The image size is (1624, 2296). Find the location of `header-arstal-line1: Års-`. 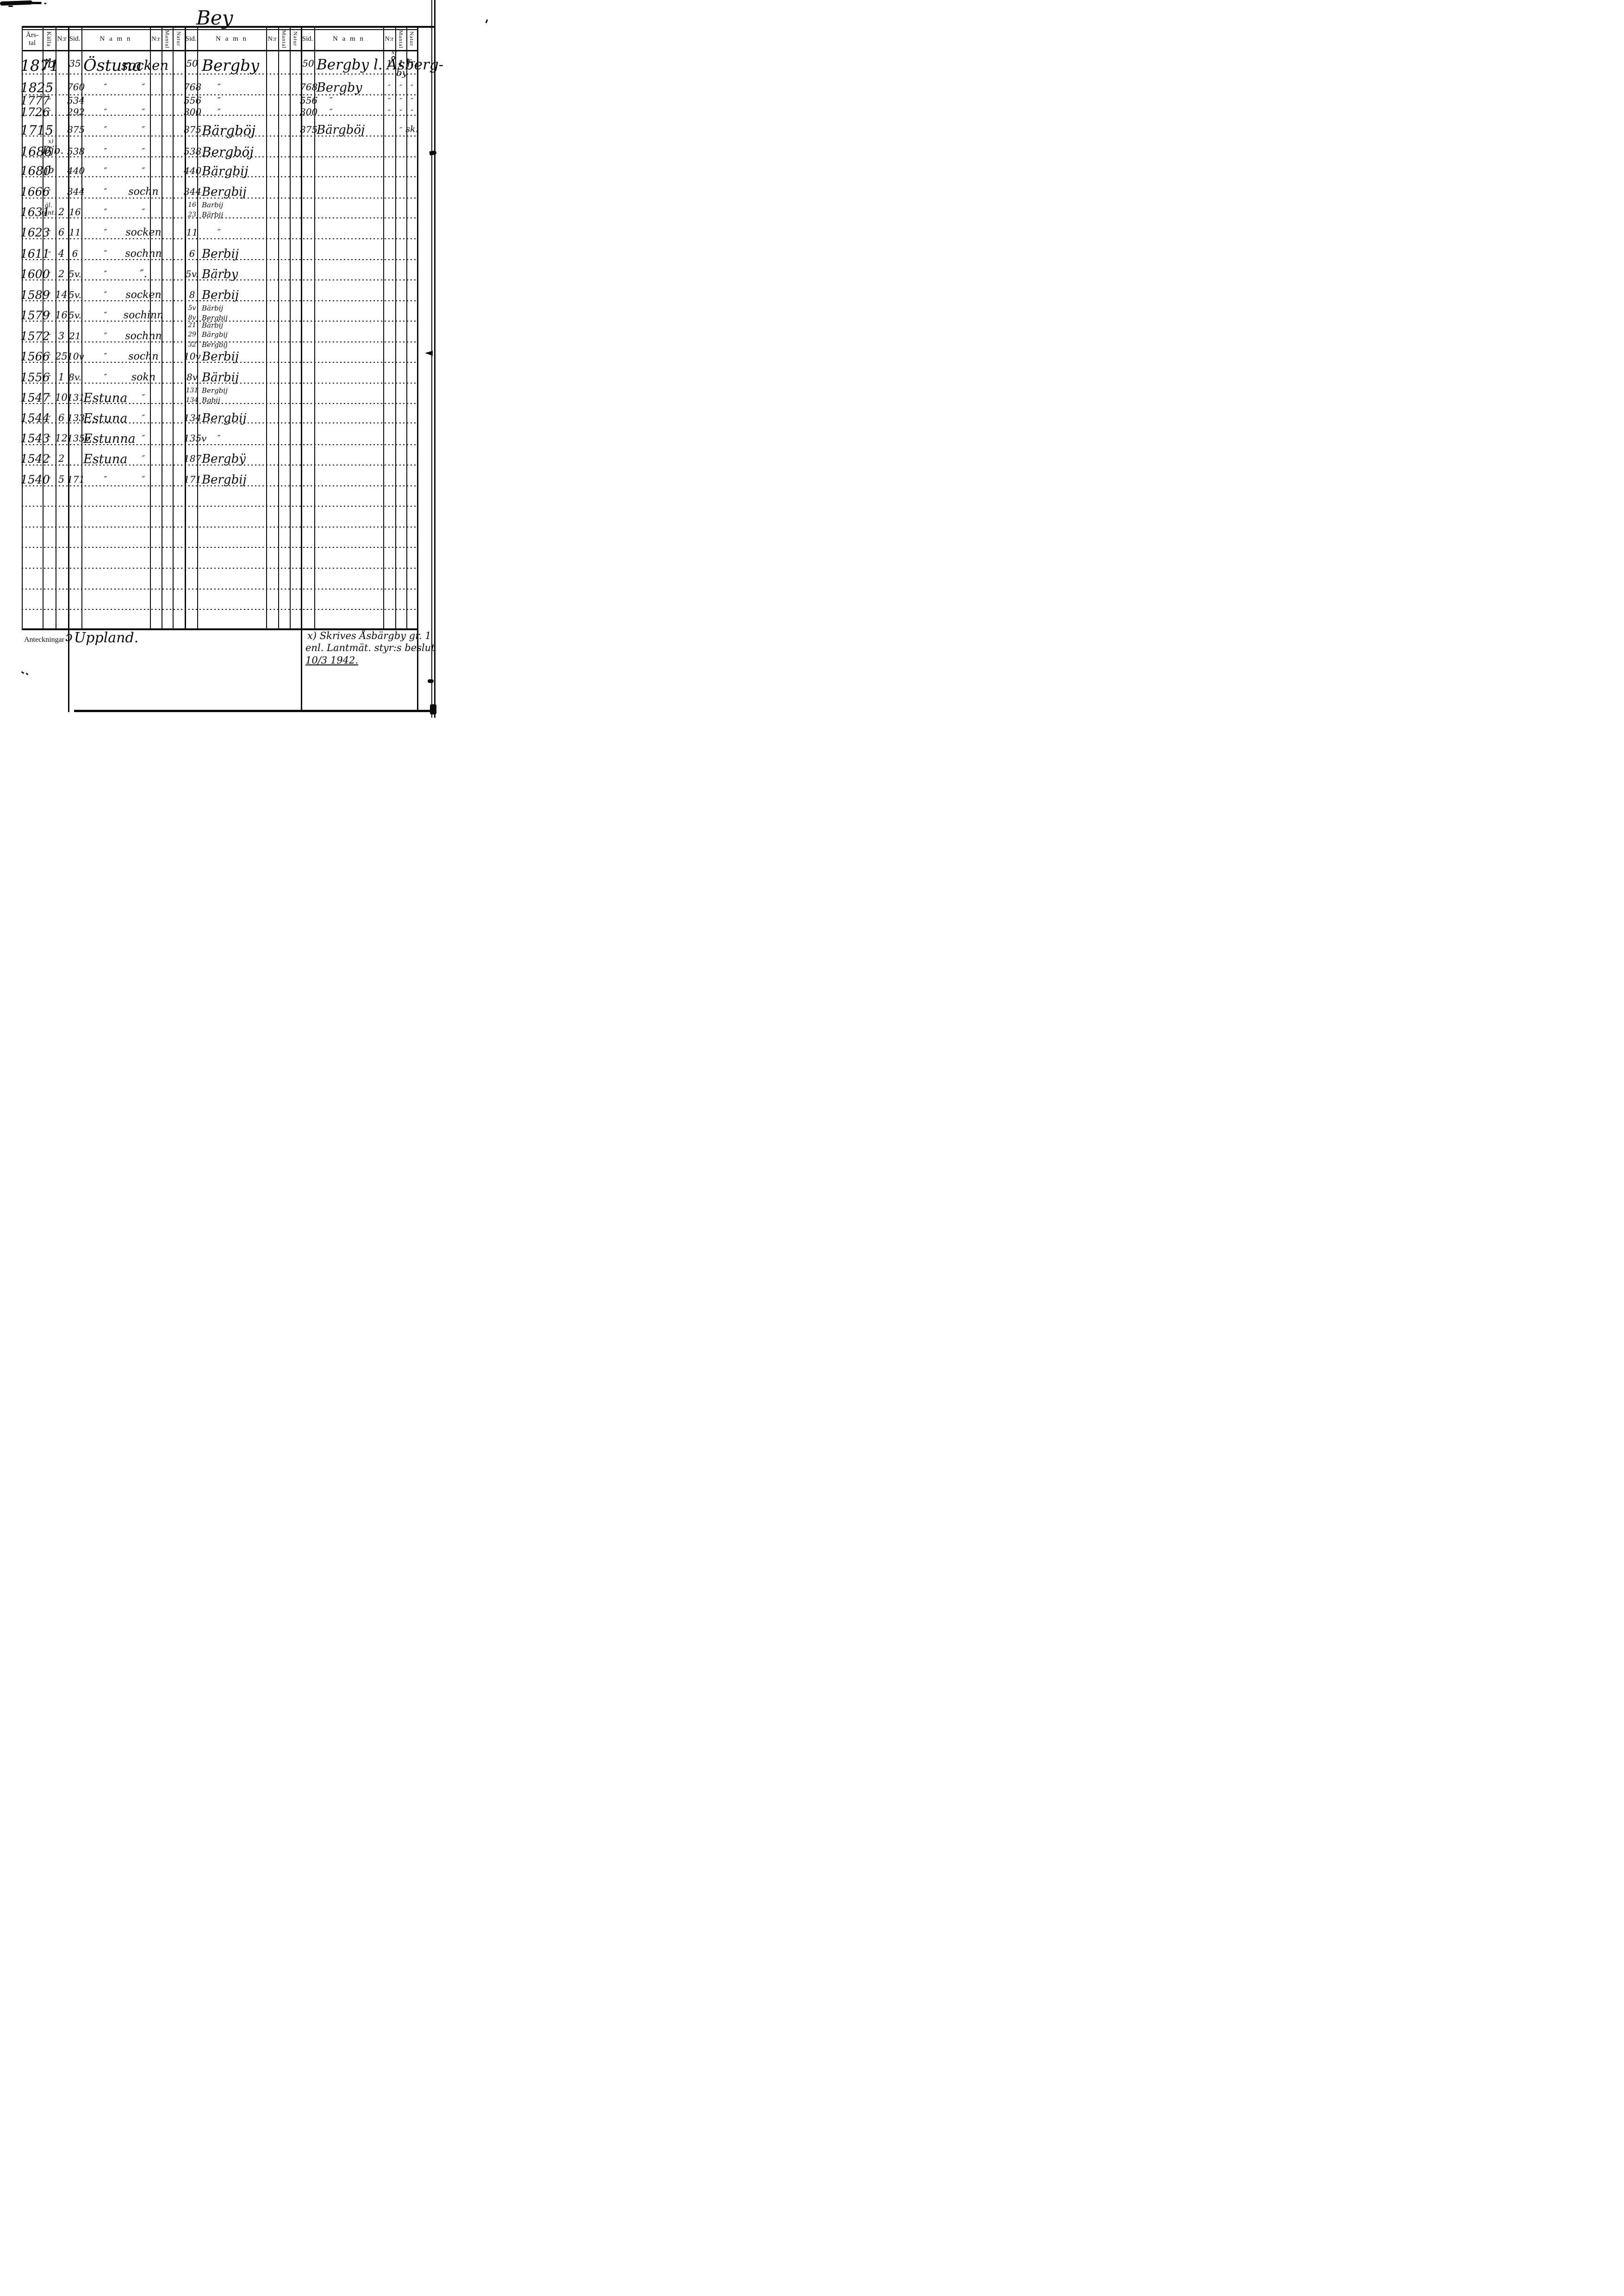

header-arstal-line1: Års- is located at coordinates (32, 35).